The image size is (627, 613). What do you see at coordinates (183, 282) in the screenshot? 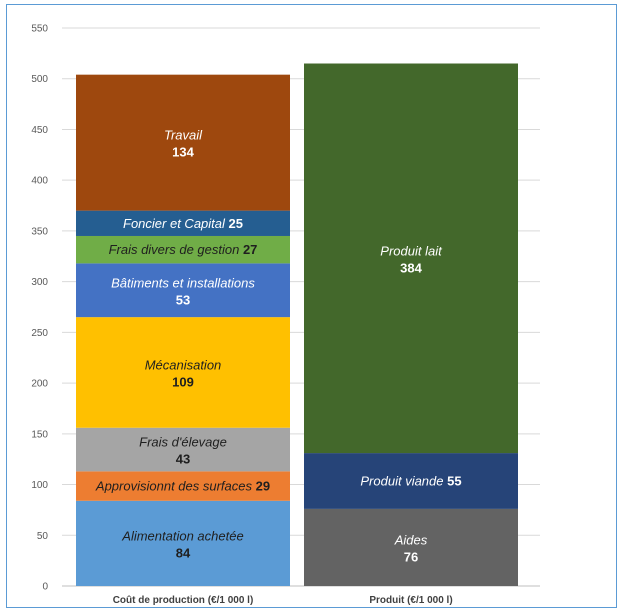
I see `segment-name: Bâtiments et installations` at bounding box center [183, 282].